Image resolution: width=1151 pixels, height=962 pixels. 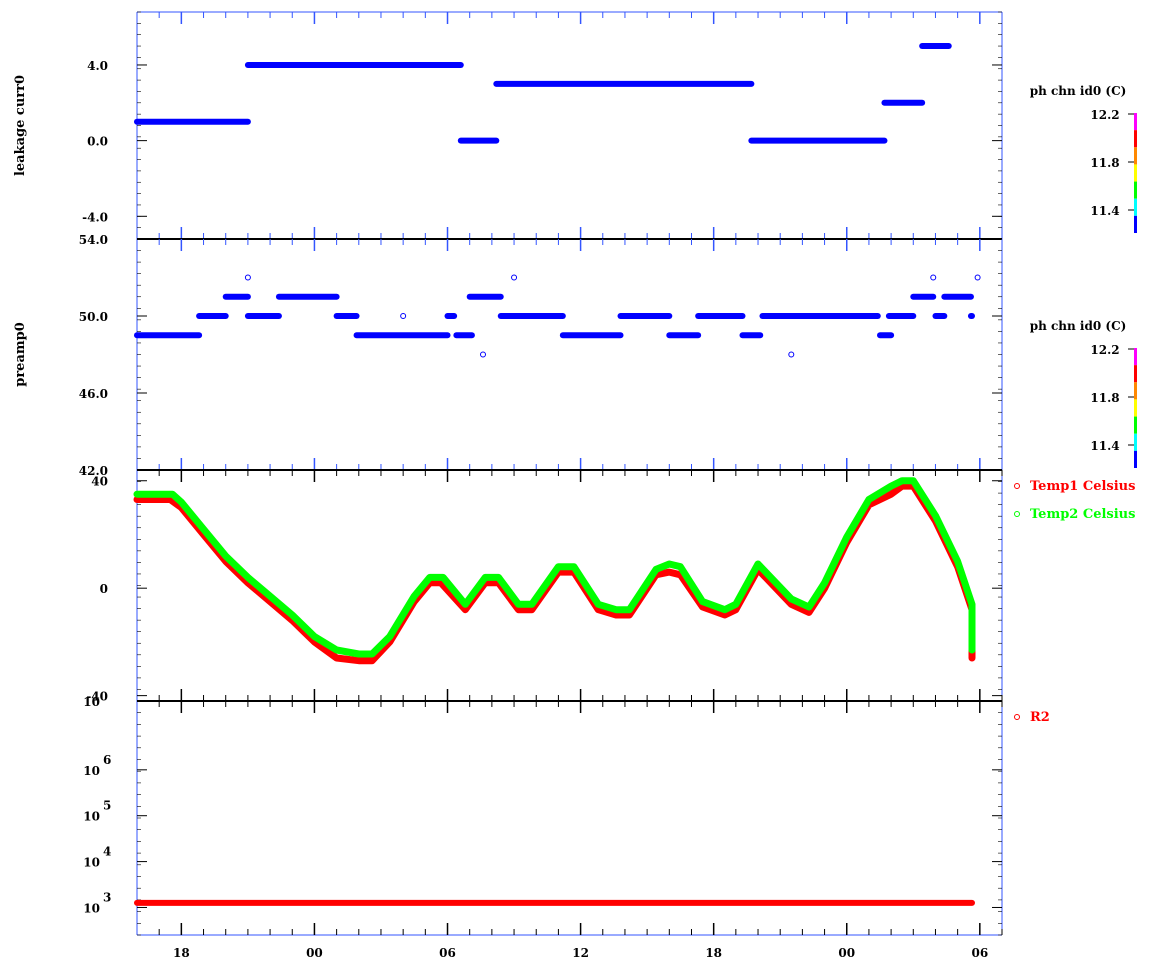 What do you see at coordinates (97, 66) in the screenshot?
I see `y-tick-label: 4.0` at bounding box center [97, 66].